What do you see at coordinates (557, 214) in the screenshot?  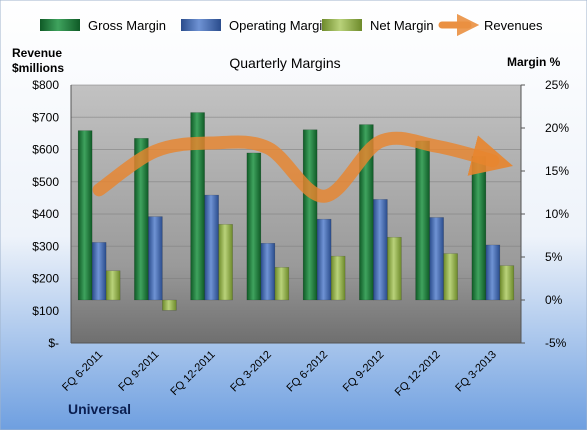 I see `right-tick-label: 10%` at bounding box center [557, 214].